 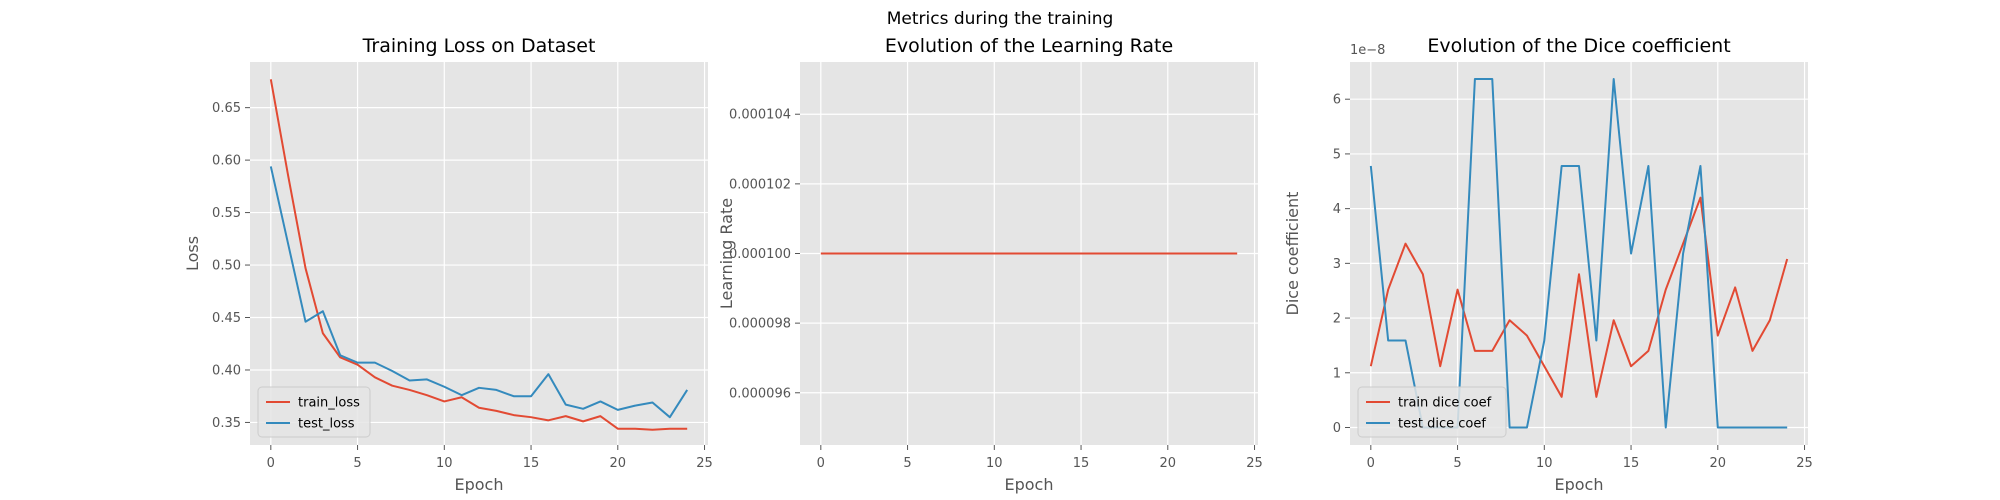 I want to click on y-tick-label: 0.000096, so click(x=760, y=393).